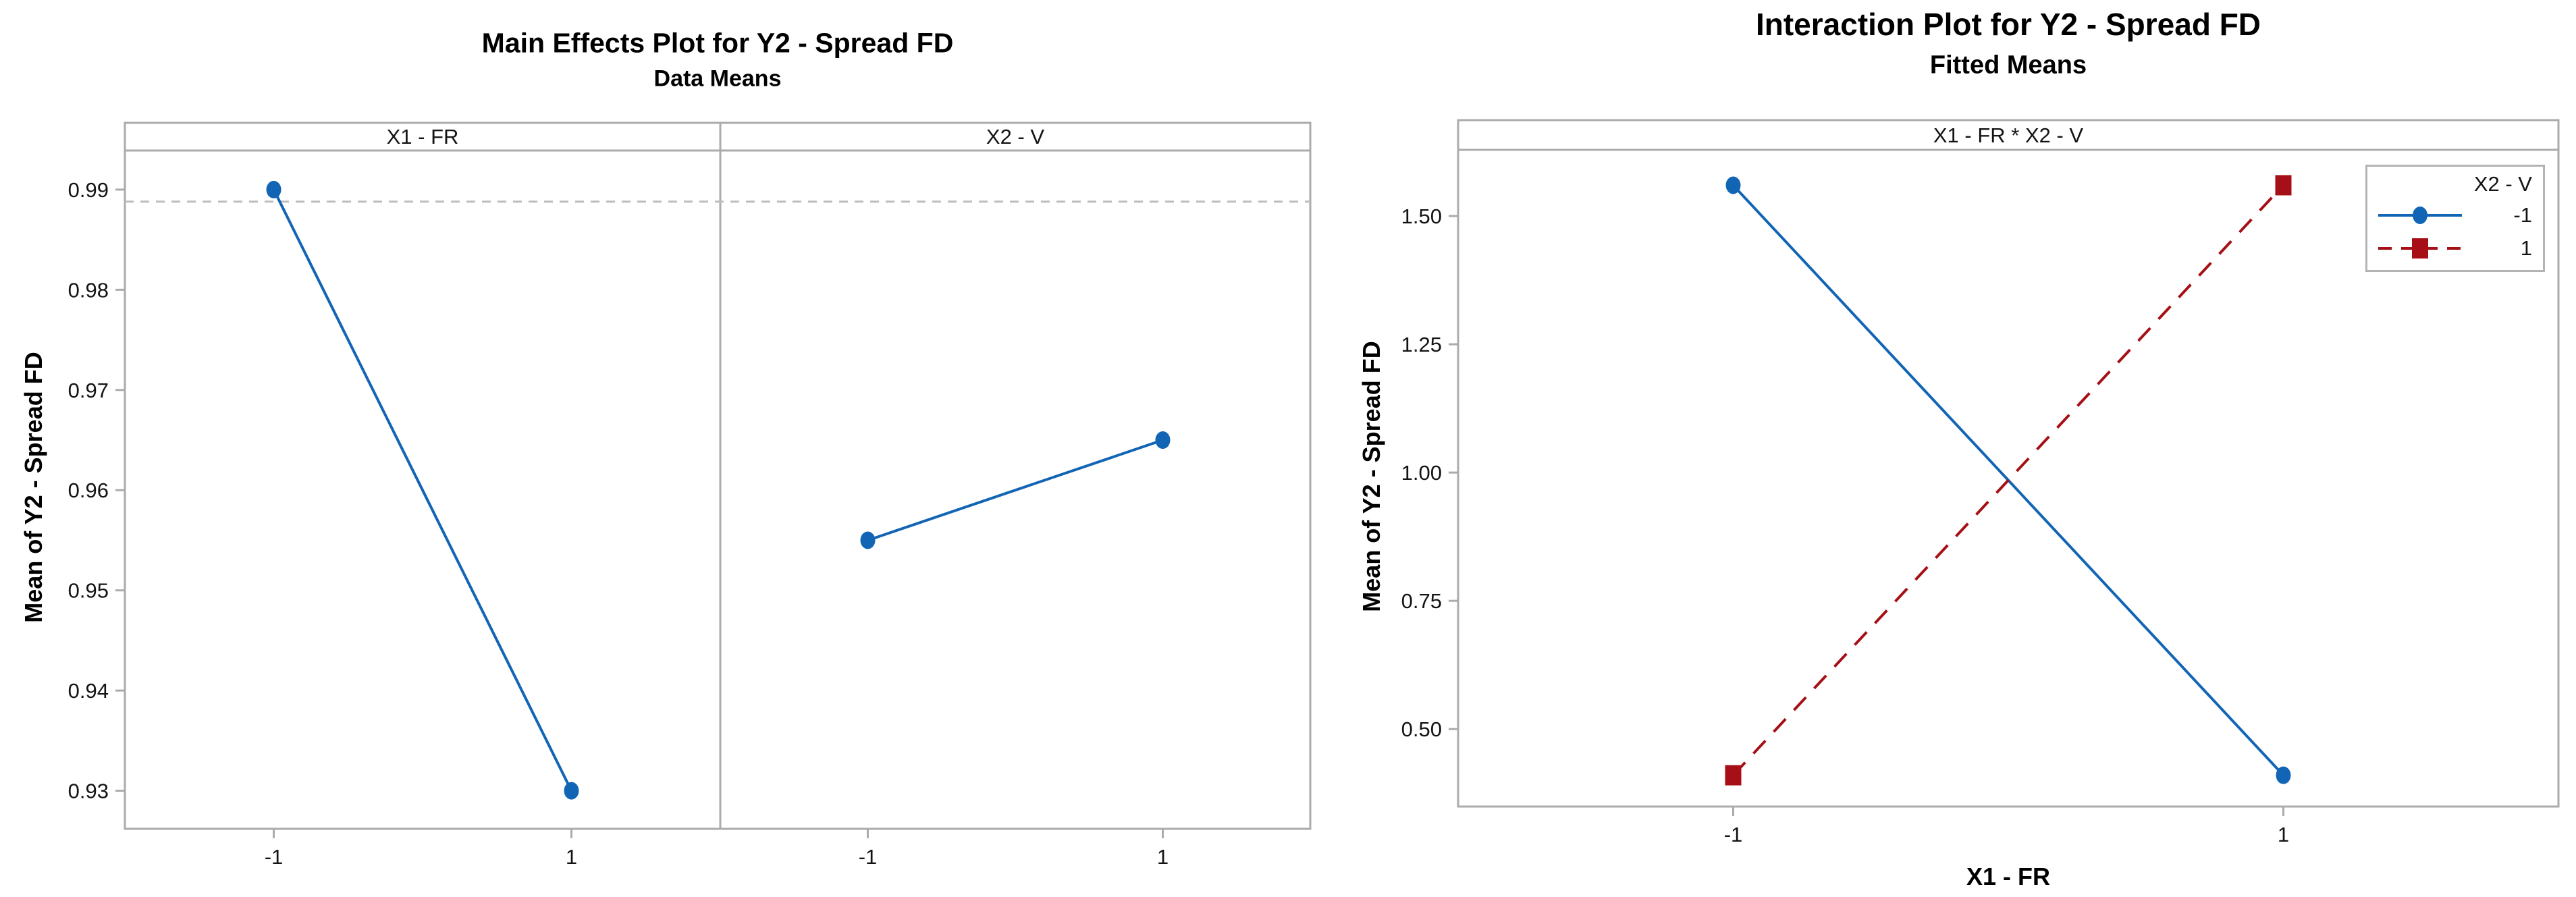  What do you see at coordinates (1421, 729) in the screenshot?
I see `y-tick-label: 0.50` at bounding box center [1421, 729].